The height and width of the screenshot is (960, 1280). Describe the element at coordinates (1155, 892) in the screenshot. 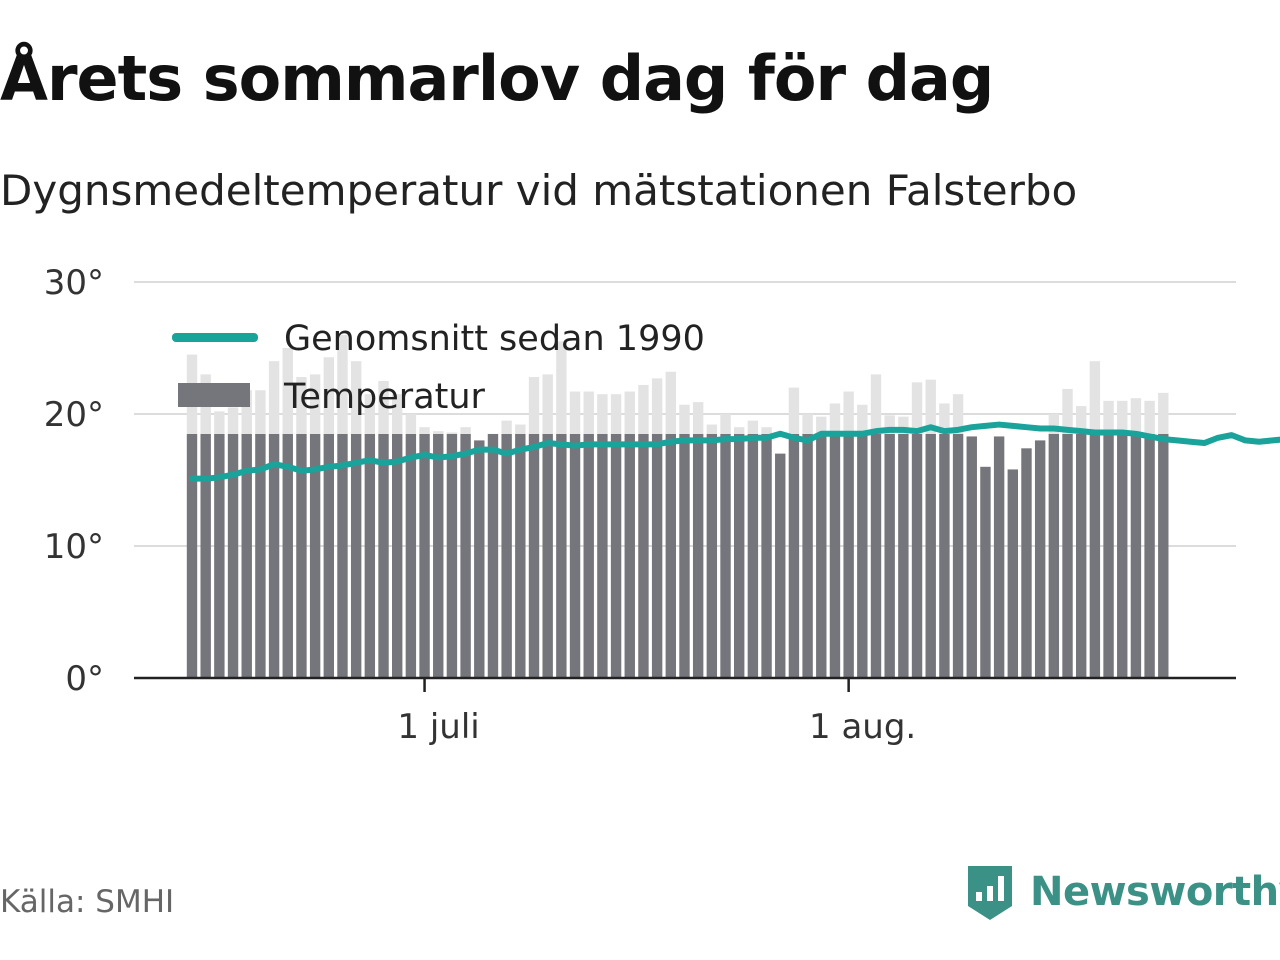

I see `brand-name: Newsworthy` at that location.